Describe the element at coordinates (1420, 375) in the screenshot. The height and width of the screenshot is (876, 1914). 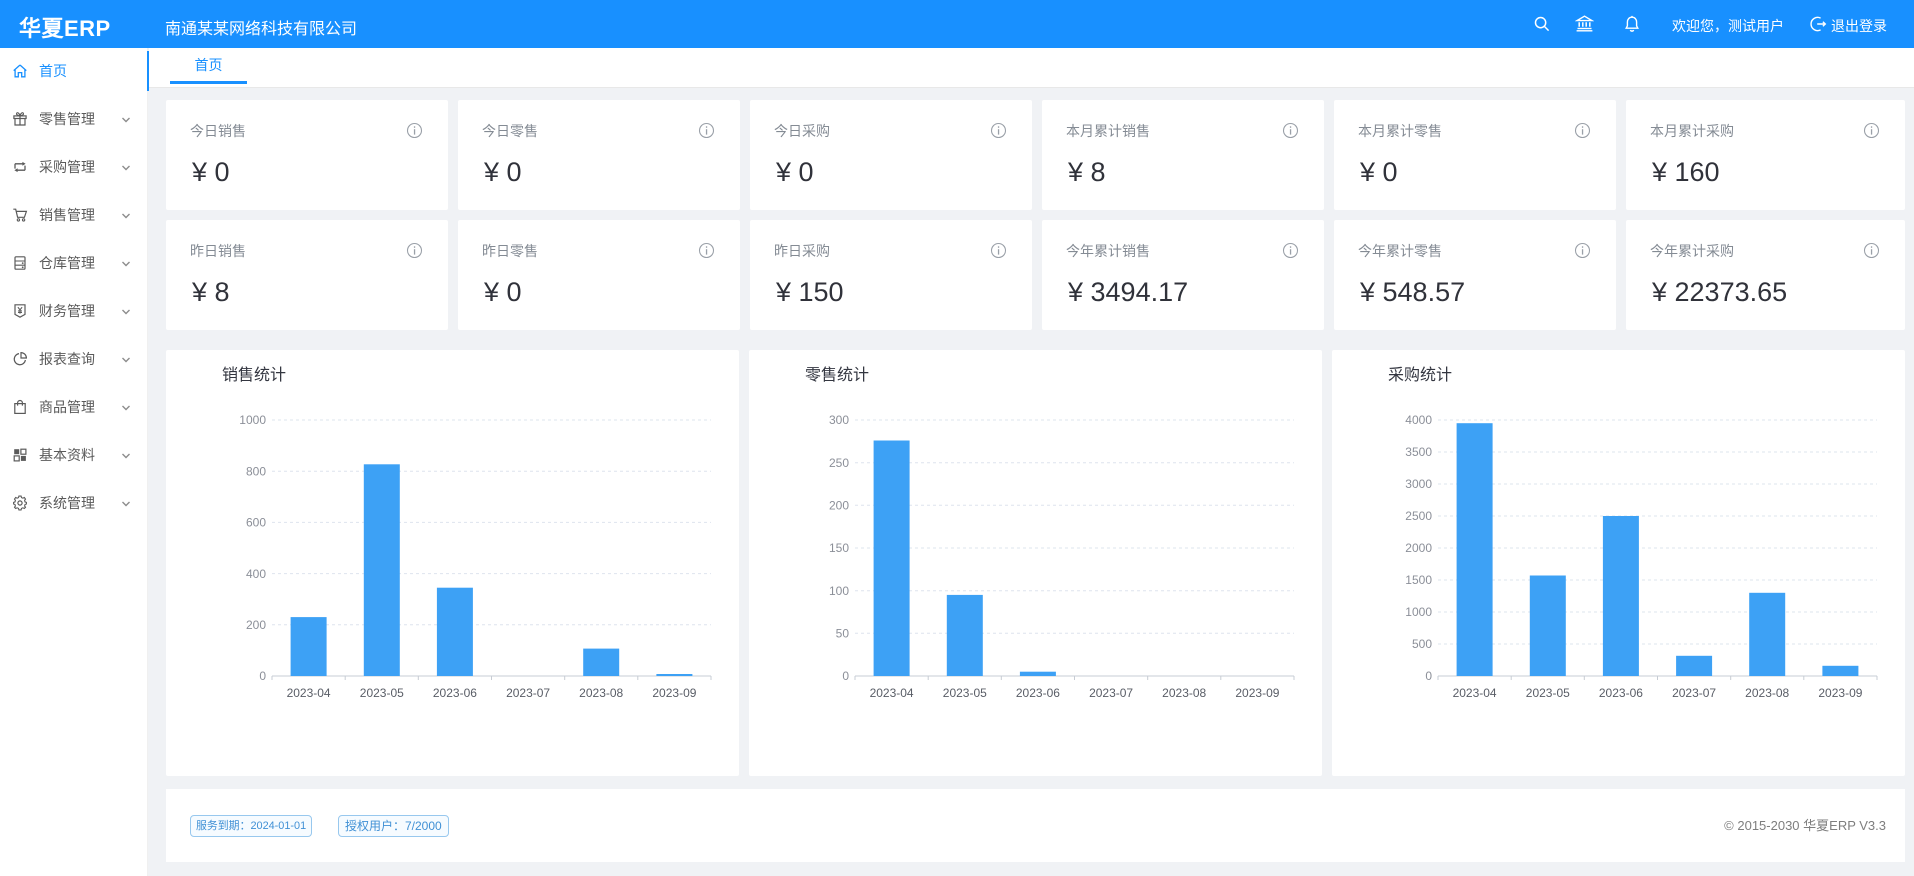
I see `svg-text: 采购统计` at that location.